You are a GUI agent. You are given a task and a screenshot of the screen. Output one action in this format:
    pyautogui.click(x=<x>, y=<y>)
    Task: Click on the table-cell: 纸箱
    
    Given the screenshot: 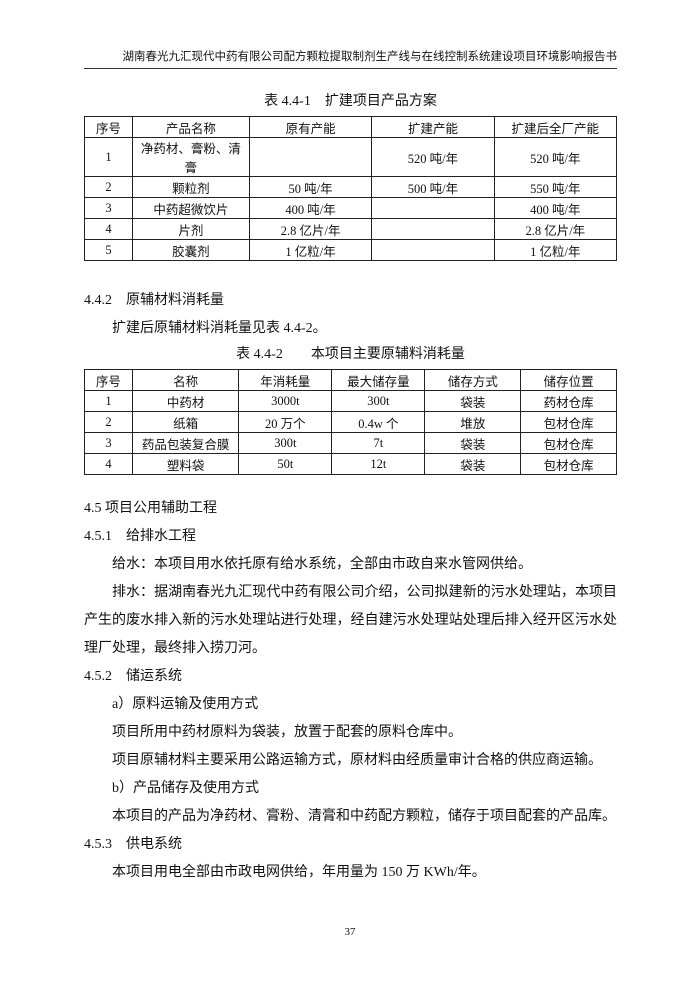 What is the action you would take?
    pyautogui.click(x=185, y=422)
    